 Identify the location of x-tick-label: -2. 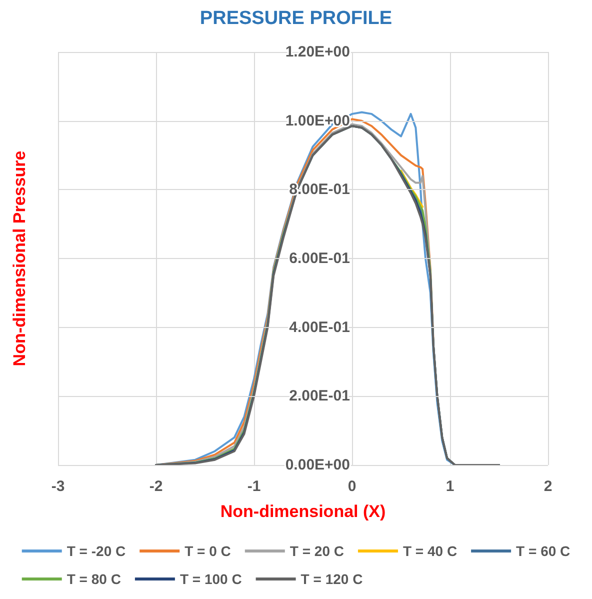
(156, 486).